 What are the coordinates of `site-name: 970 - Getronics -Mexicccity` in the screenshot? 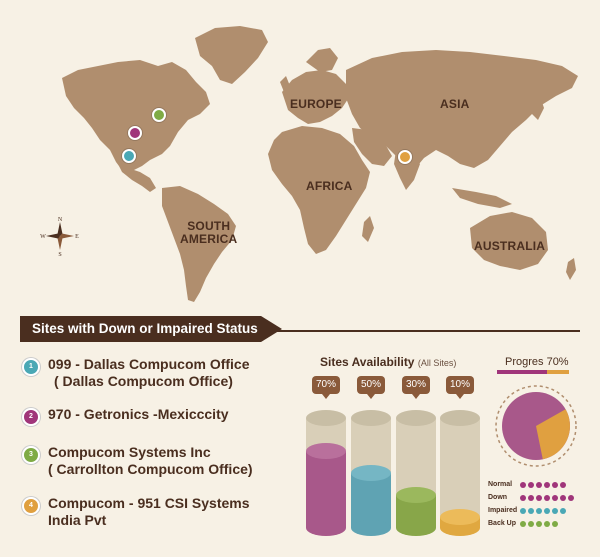 It's located at (138, 414).